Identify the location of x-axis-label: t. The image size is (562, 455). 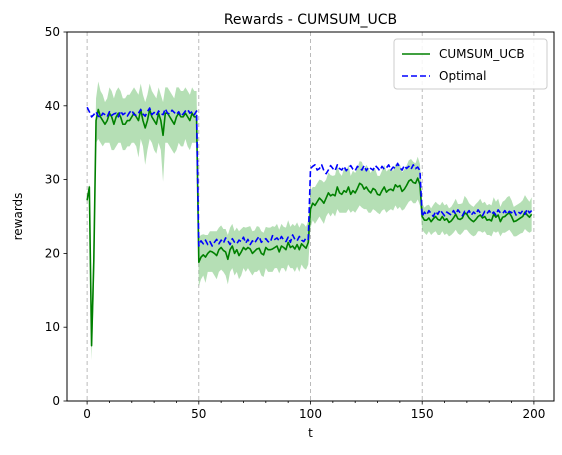
(310, 433).